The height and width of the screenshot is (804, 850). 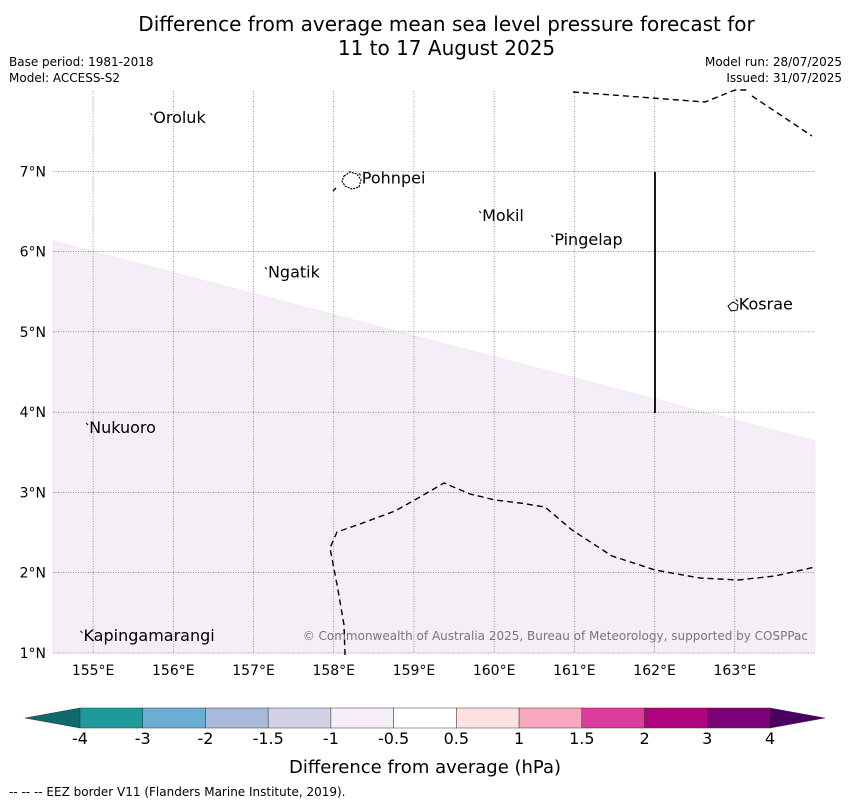 I want to click on lon-tick-label: 155°E, so click(x=93, y=671).